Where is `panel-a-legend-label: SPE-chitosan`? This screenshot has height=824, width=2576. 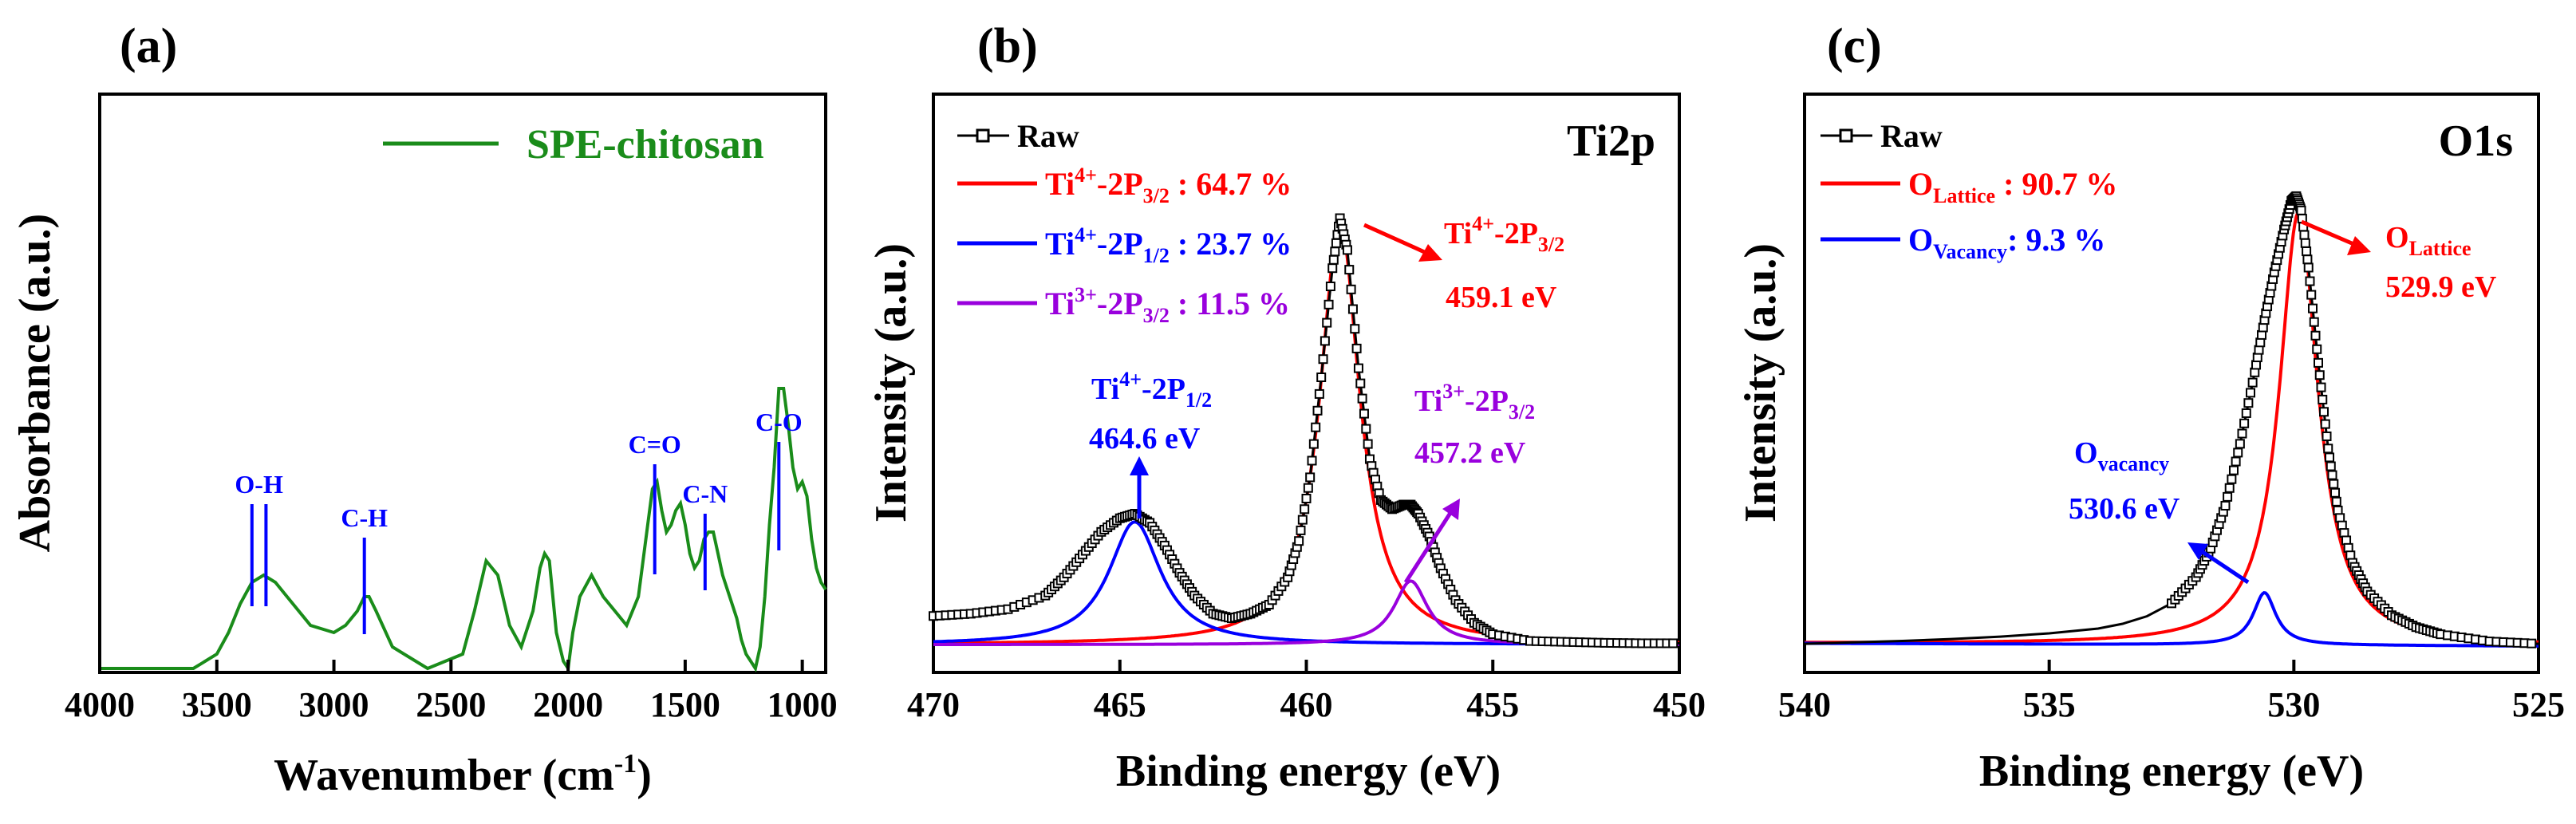
panel-a-legend-label: SPE-chitosan is located at coordinates (646, 145).